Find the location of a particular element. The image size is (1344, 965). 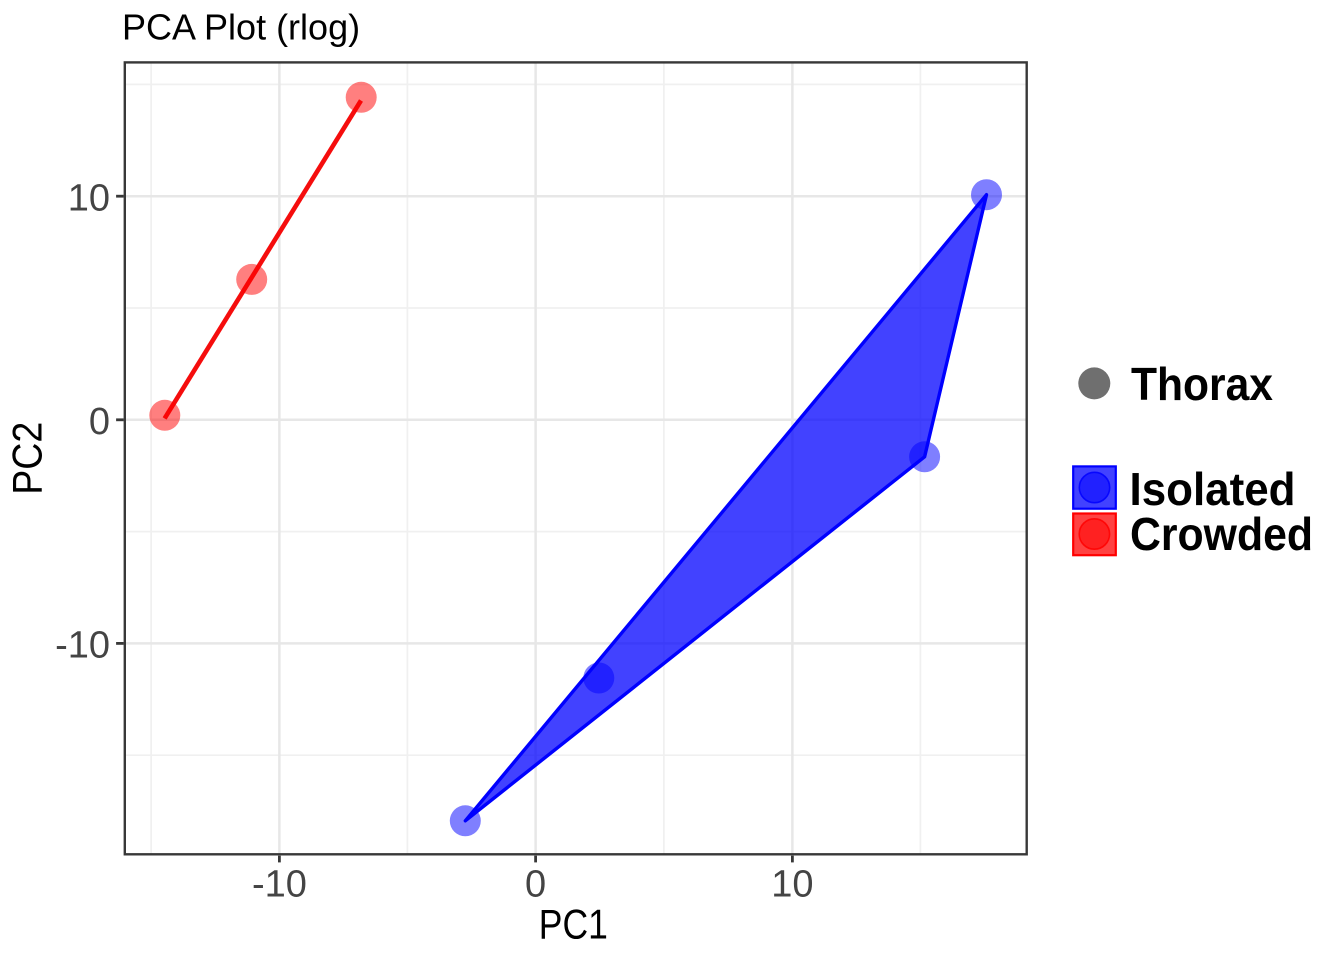

svg-text: Crowded is located at coordinates (1221, 534).